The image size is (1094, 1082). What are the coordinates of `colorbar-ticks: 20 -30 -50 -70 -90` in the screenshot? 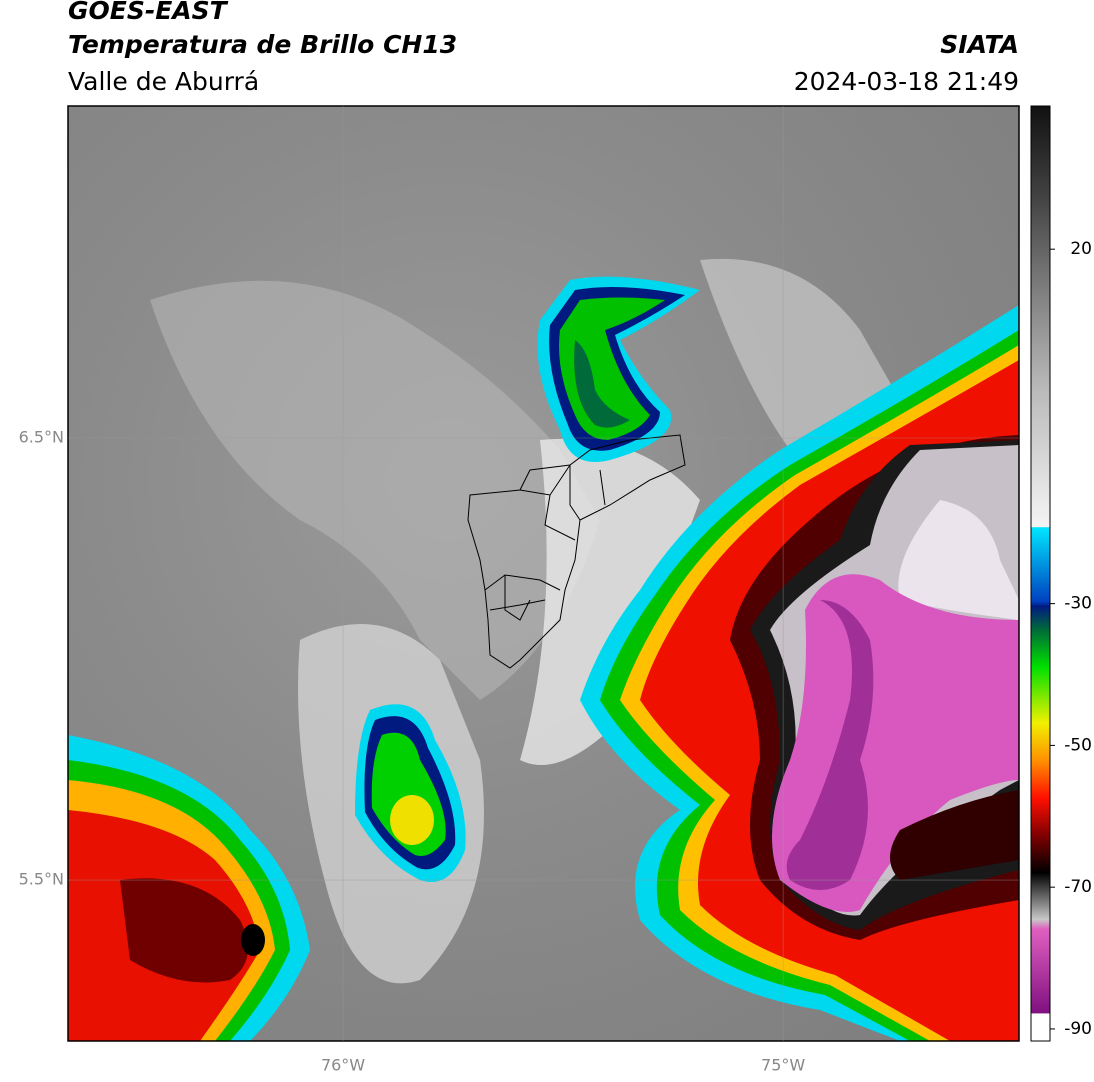 It's located at (1071, 639).